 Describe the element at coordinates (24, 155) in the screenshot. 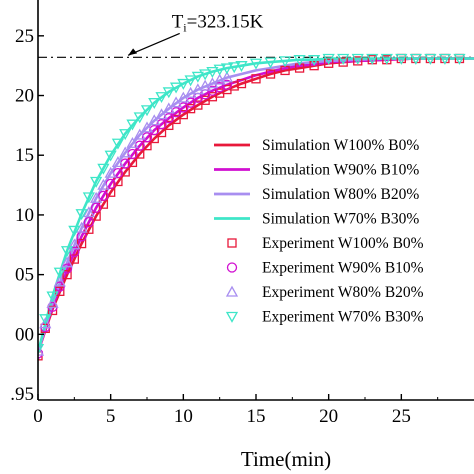

I see `y-tick-label: 15` at that location.